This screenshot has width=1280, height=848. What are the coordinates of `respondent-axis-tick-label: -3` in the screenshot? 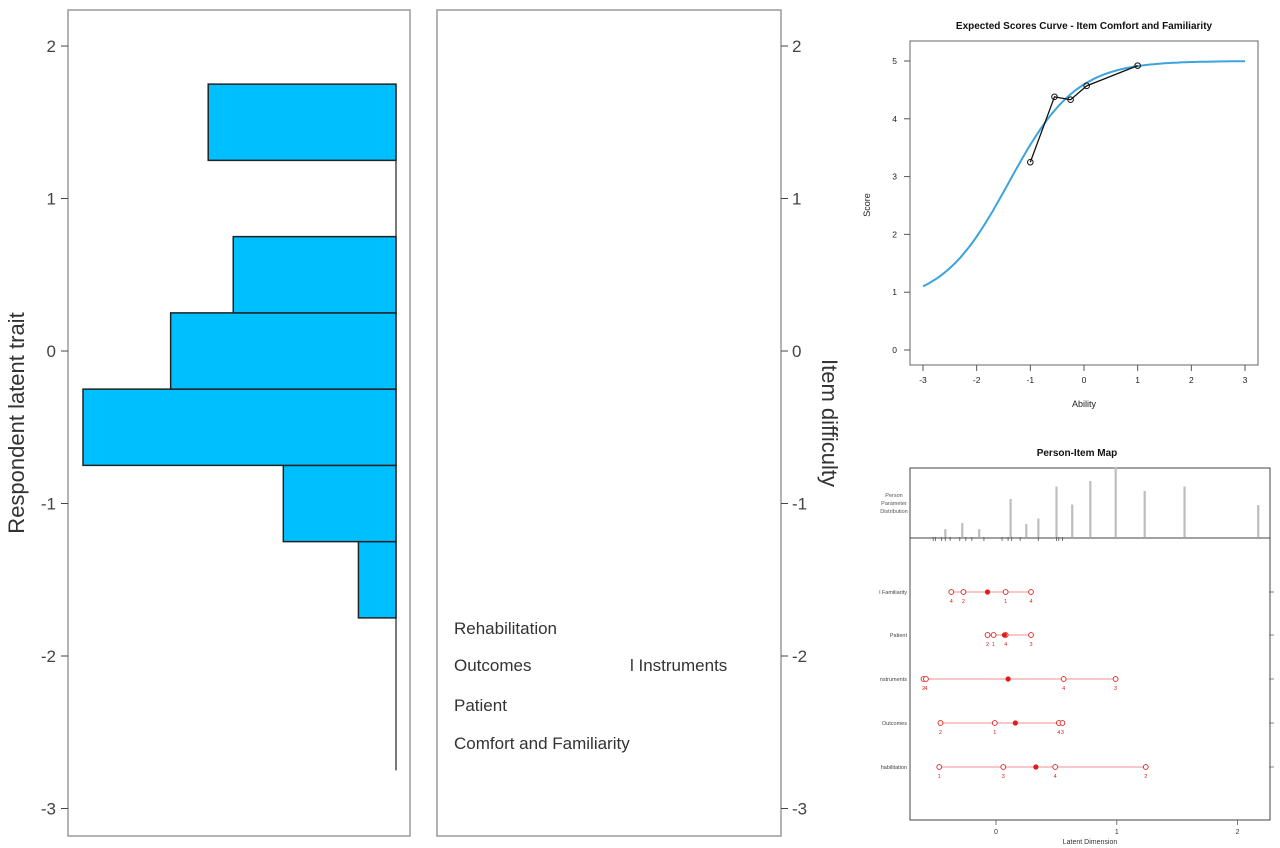 It's located at (48, 809).